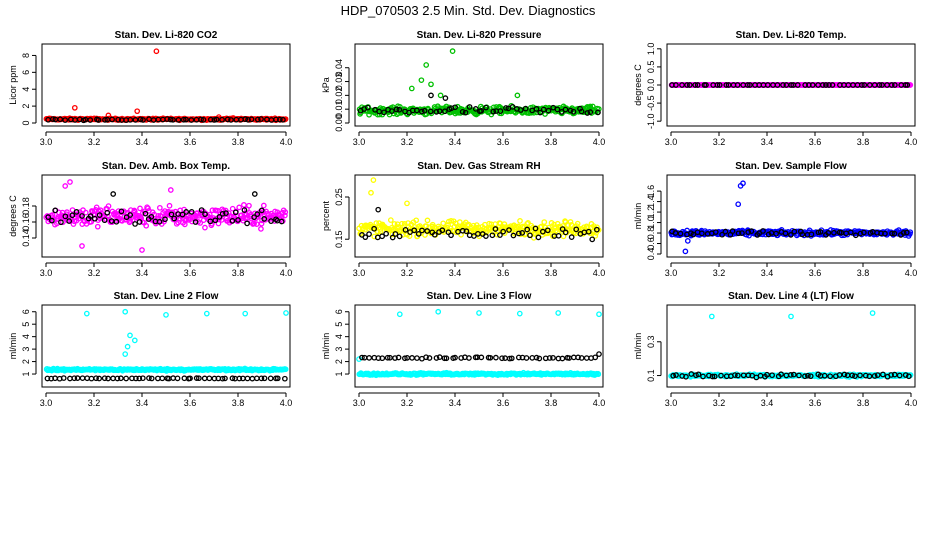  Describe the element at coordinates (651, 212) in the screenshot. I see `y-tick-label: 1.2` at that location.